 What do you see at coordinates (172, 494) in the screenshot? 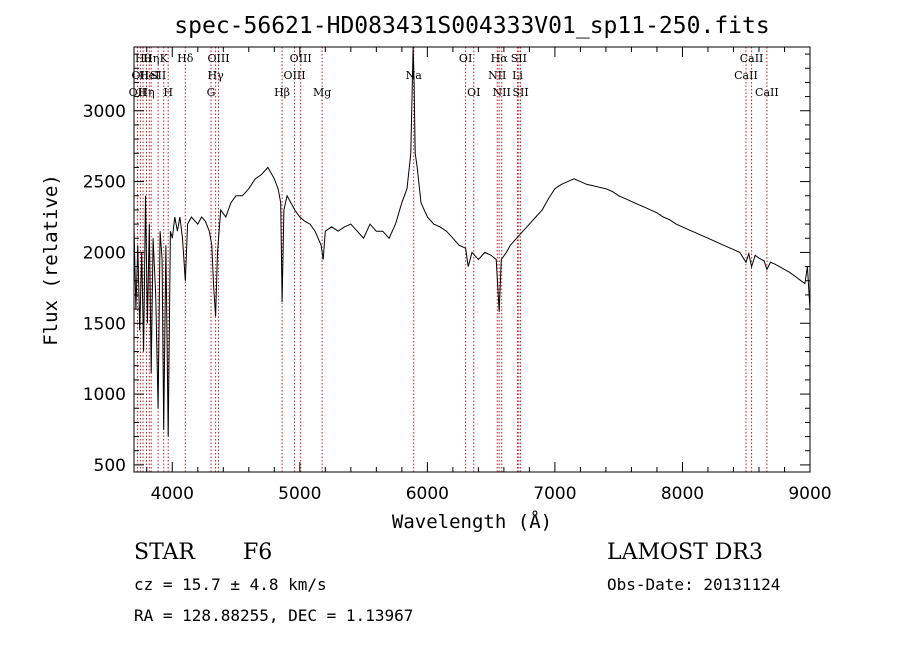
I see `x-tick-label: 4000` at bounding box center [172, 494].